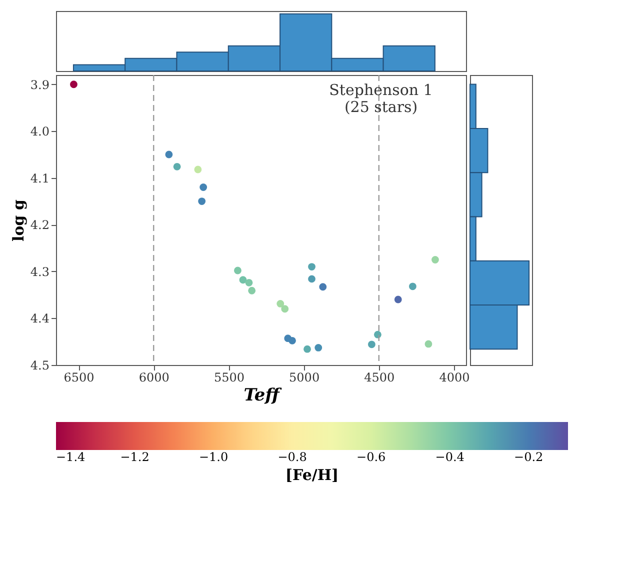 Image resolution: width=626 pixels, height=568 pixels. I want to click on y-tick-label: 4.3, so click(40, 271).